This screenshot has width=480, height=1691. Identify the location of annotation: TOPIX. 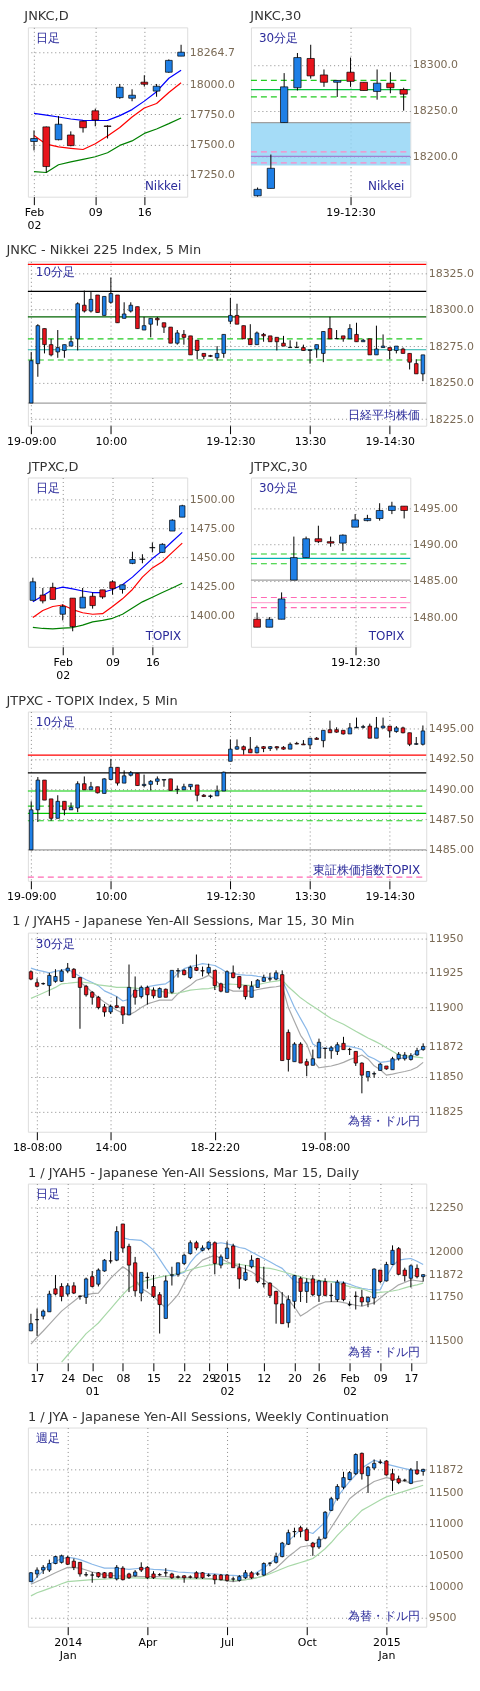
(163, 635).